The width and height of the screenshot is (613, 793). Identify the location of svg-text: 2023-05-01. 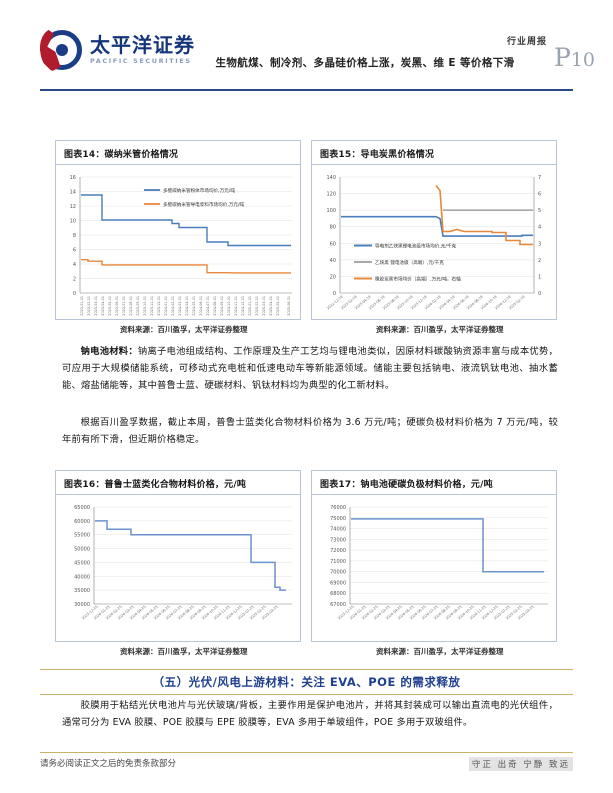
(110, 306).